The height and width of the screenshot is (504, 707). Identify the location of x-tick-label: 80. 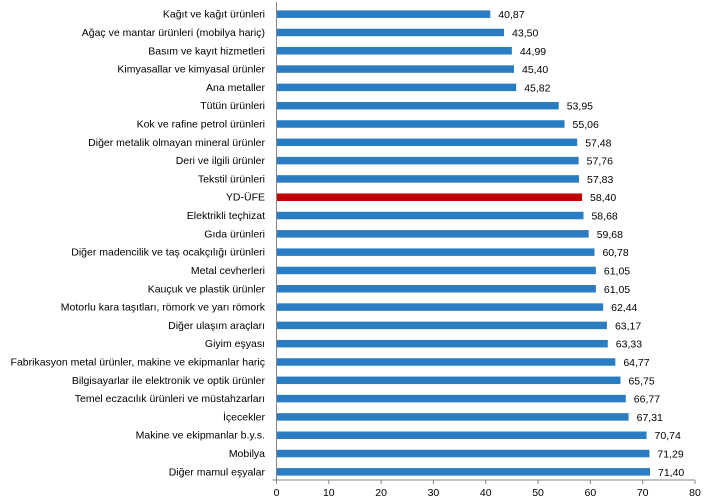
(695, 493).